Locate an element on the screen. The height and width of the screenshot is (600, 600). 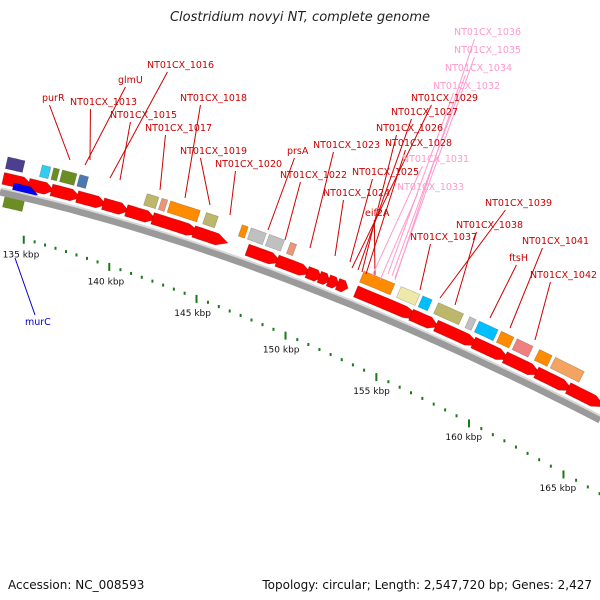
ruler-label: 150 kbp is located at coordinates (281, 351).